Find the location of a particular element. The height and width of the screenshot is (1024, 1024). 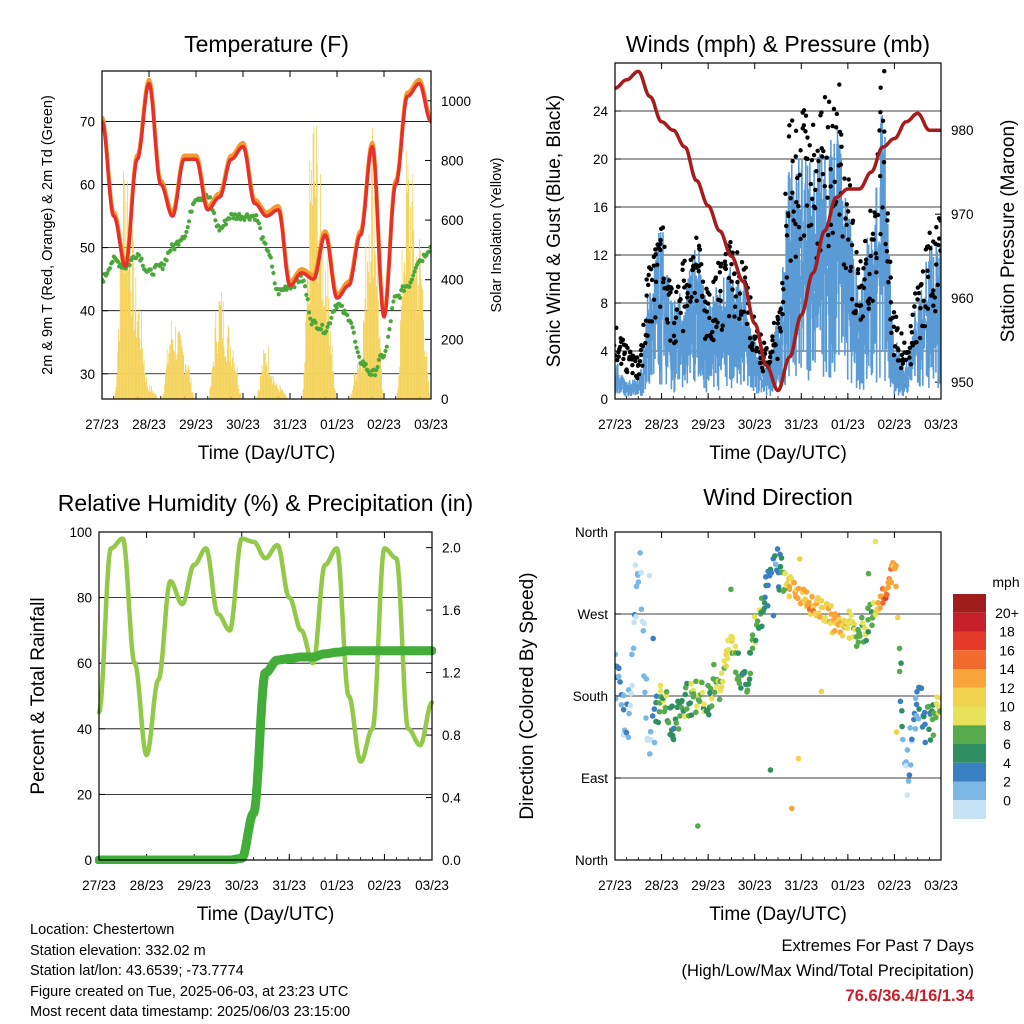

x-axis-label: Time (Day/UTC) is located at coordinates (778, 914).